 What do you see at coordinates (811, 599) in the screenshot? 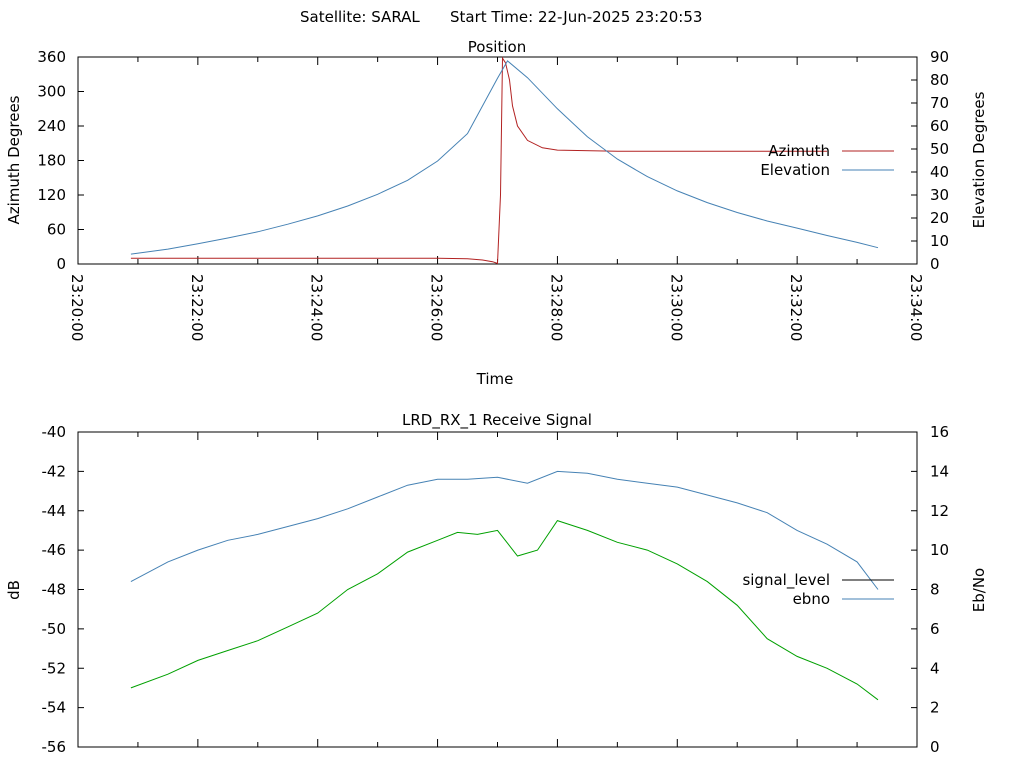
I see `legend-ebno-label: ebno` at bounding box center [811, 599].